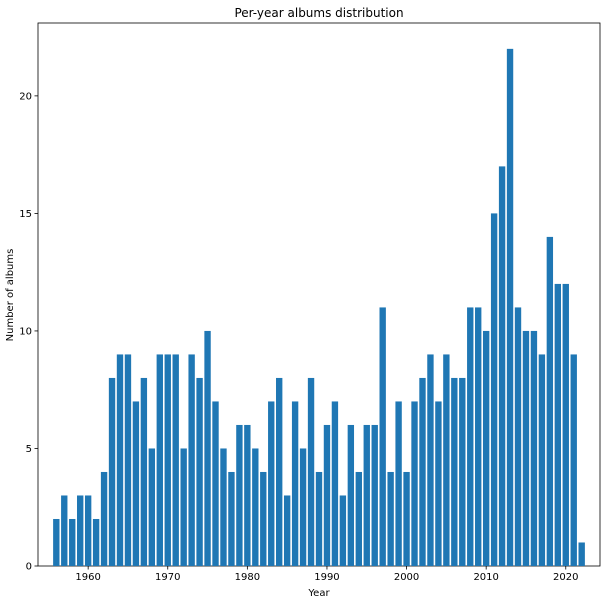  Describe the element at coordinates (199, 471) in the screenshot. I see `bar-1974` at that location.